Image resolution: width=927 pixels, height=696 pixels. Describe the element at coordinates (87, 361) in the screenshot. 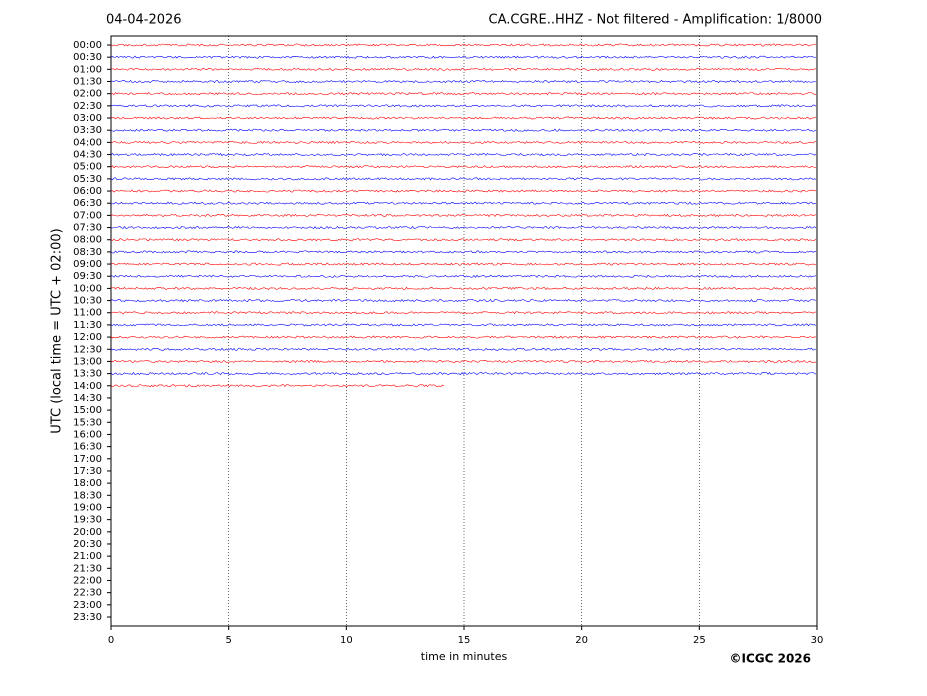

I see `y-tick-label: 13:00` at that location.